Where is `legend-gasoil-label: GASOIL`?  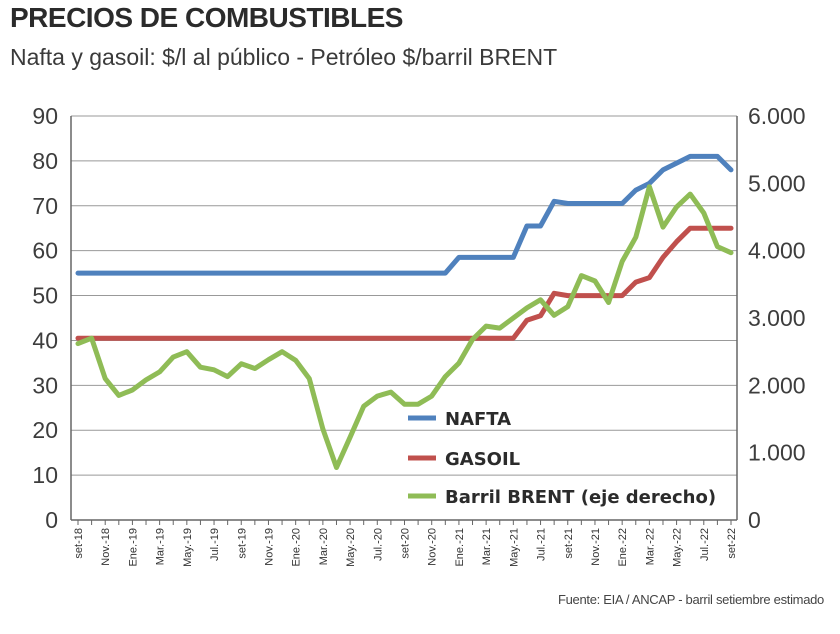 legend-gasoil-label: GASOIL is located at coordinates (482, 459).